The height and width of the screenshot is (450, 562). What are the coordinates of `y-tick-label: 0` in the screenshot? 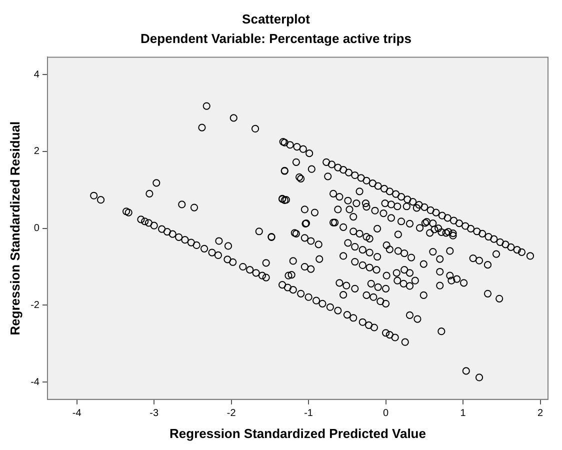 It's located at (37, 228).